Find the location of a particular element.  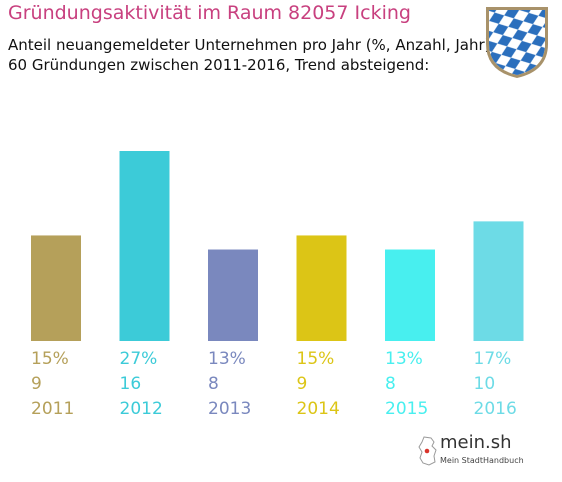

germany-map-icon is located at coordinates (428, 451).